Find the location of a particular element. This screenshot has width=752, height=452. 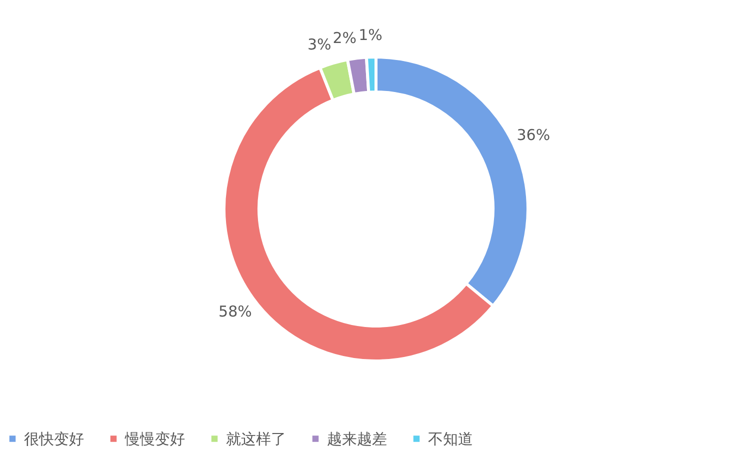

legend-label: 就这样了 is located at coordinates (256, 439).